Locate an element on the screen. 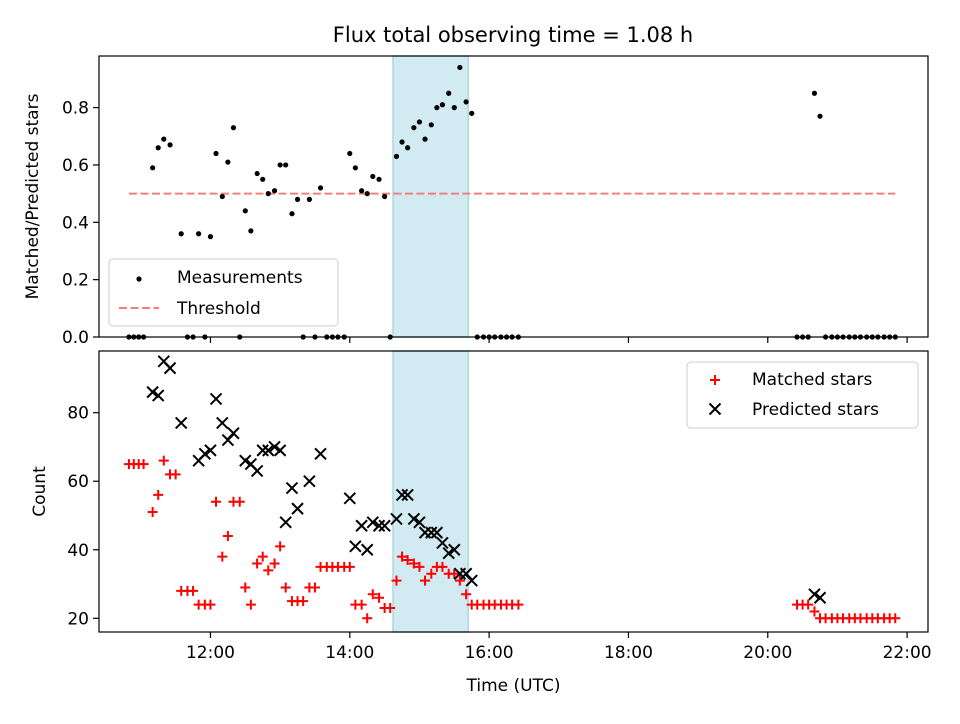 The image size is (960, 724). x-axis-label: Time (UTC) is located at coordinates (513, 686).